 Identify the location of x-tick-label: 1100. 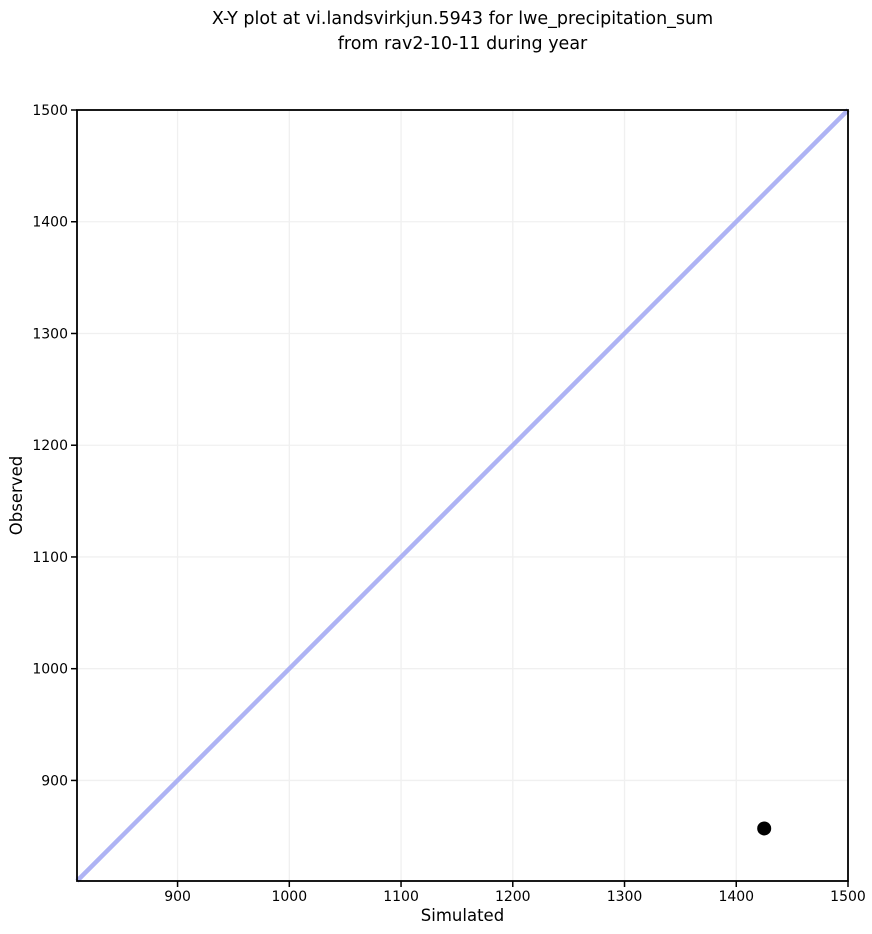
(401, 897).